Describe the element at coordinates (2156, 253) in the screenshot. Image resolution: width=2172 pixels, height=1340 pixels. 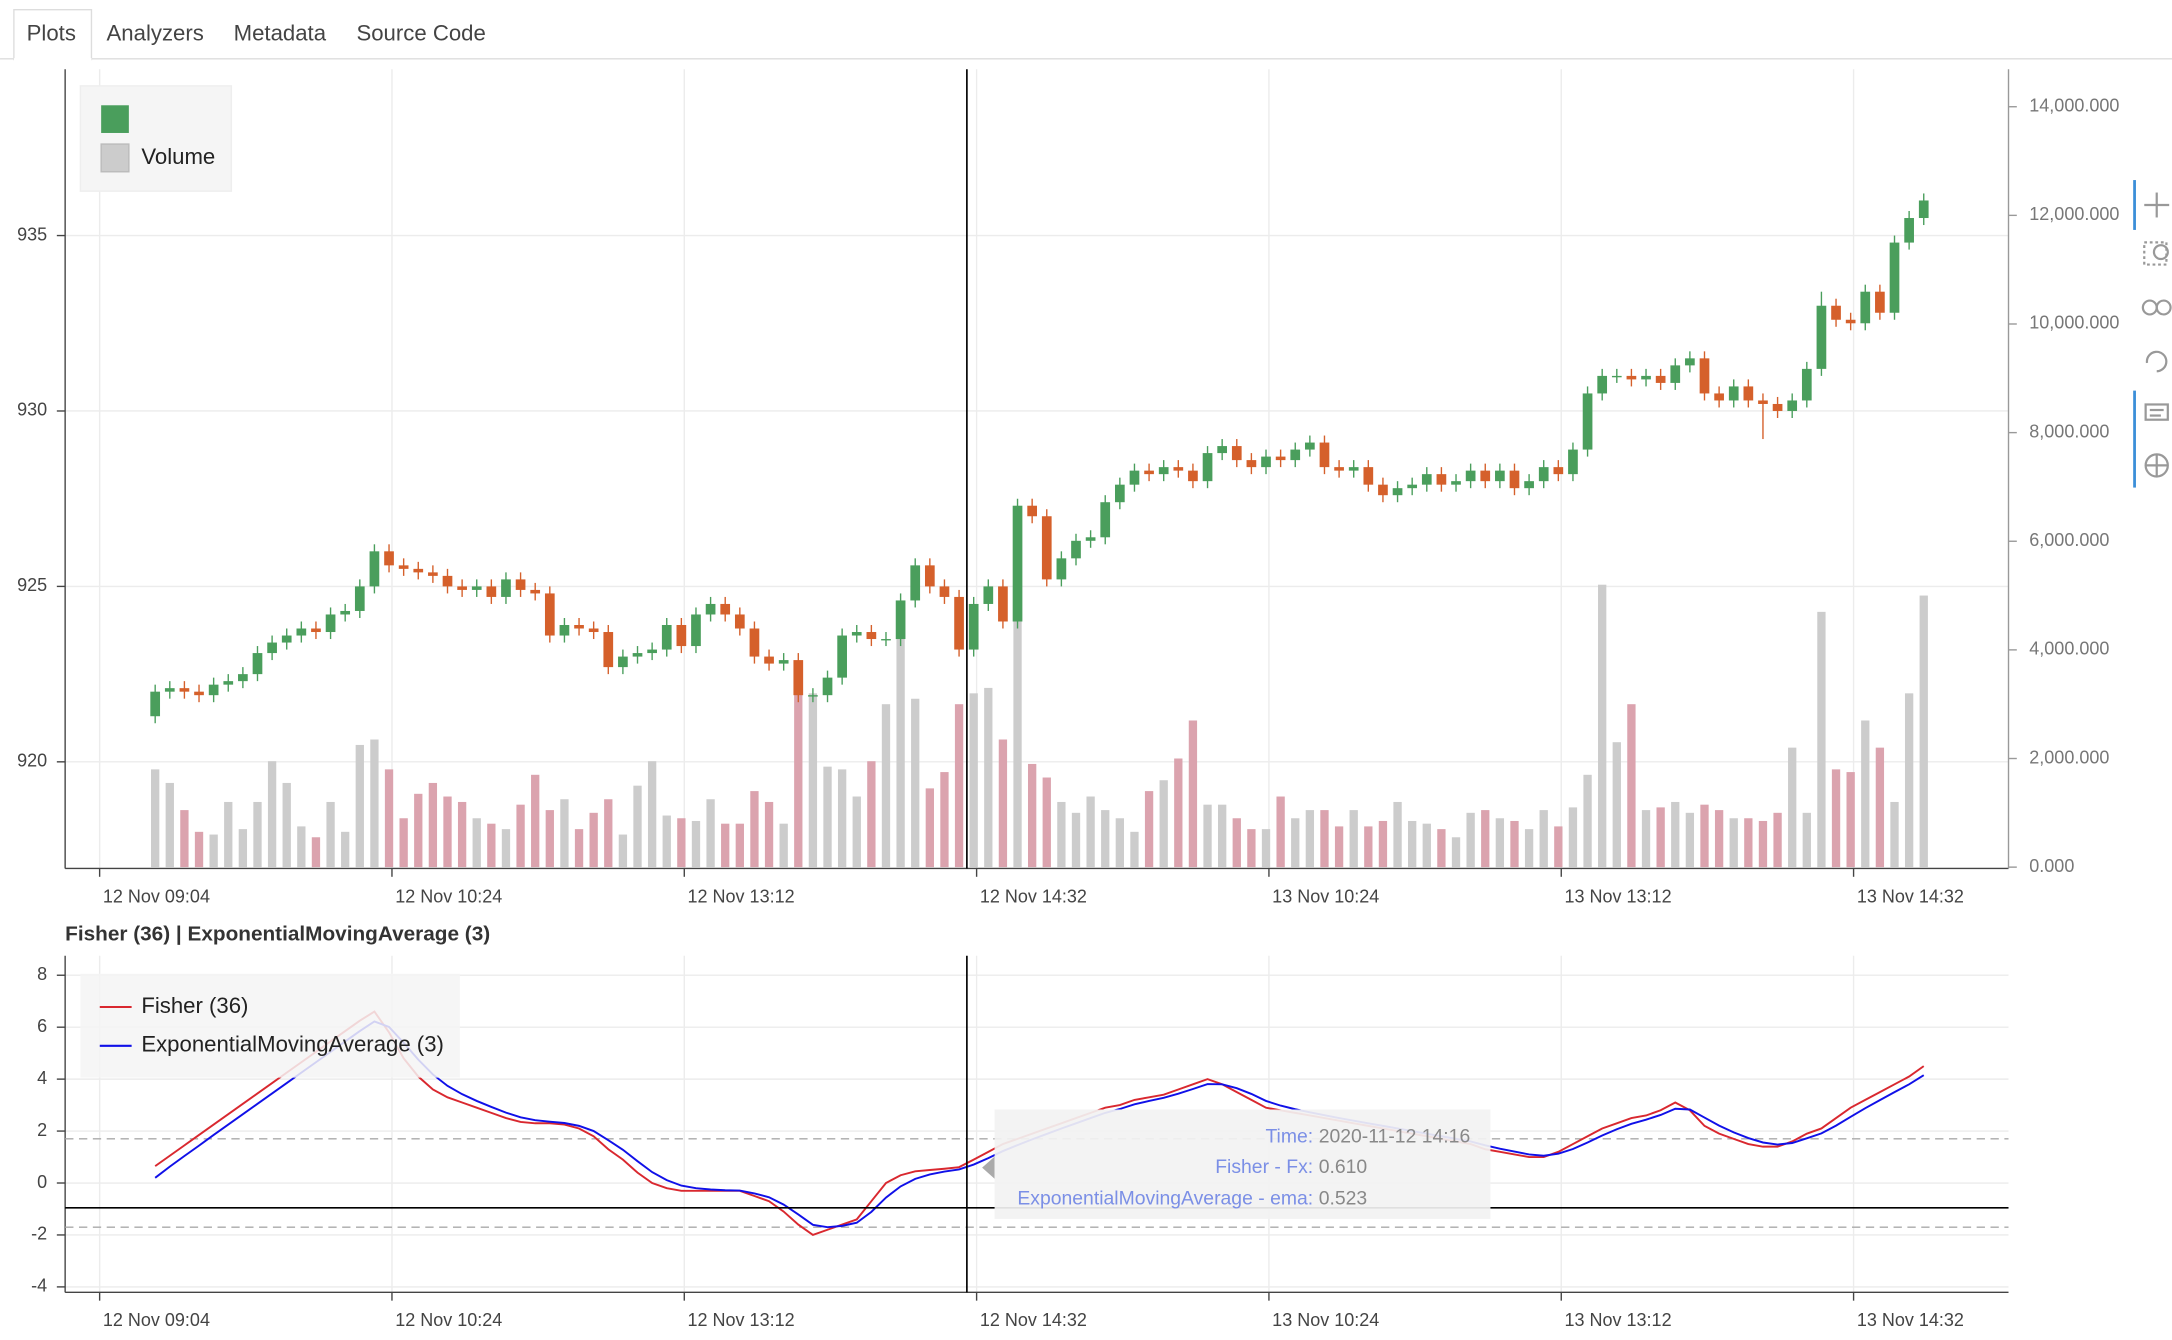
I see `box-zoom-tool` at that location.